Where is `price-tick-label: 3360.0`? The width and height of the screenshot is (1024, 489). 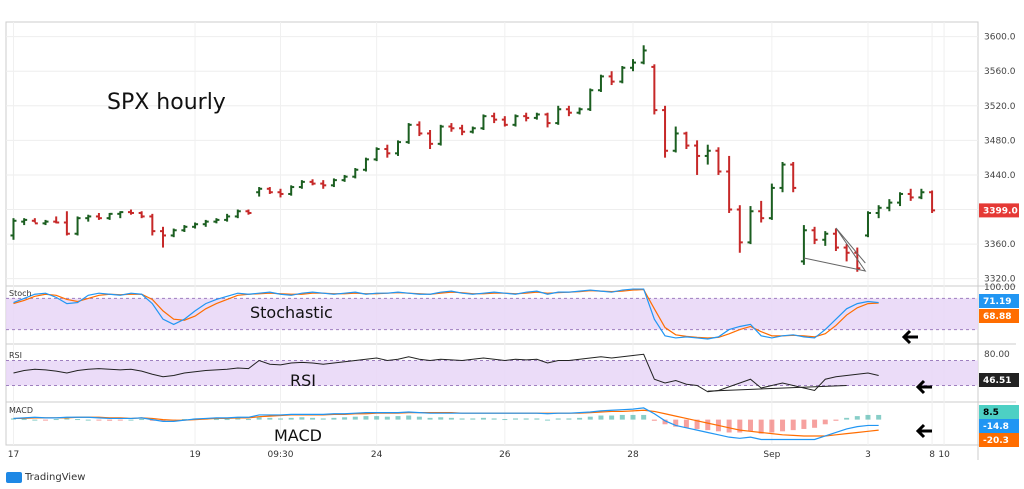 price-tick-label: 3360.0 is located at coordinates (1000, 245).